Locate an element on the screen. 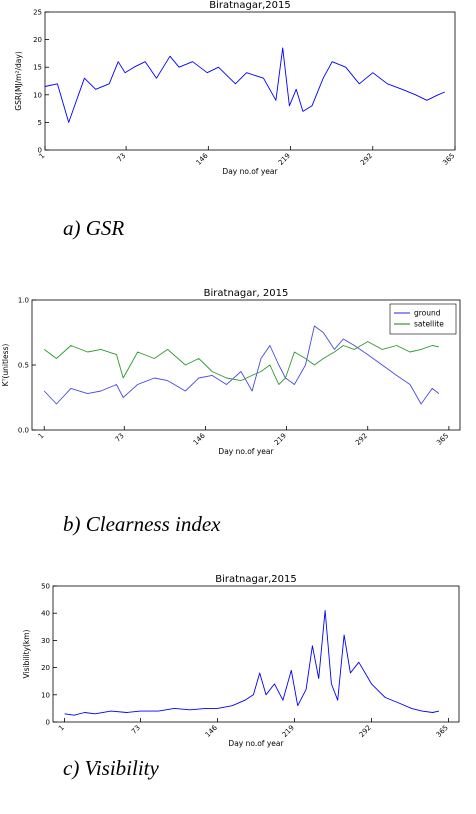  y-axis-label: Kᵀ(unitless) is located at coordinates (5, 365).